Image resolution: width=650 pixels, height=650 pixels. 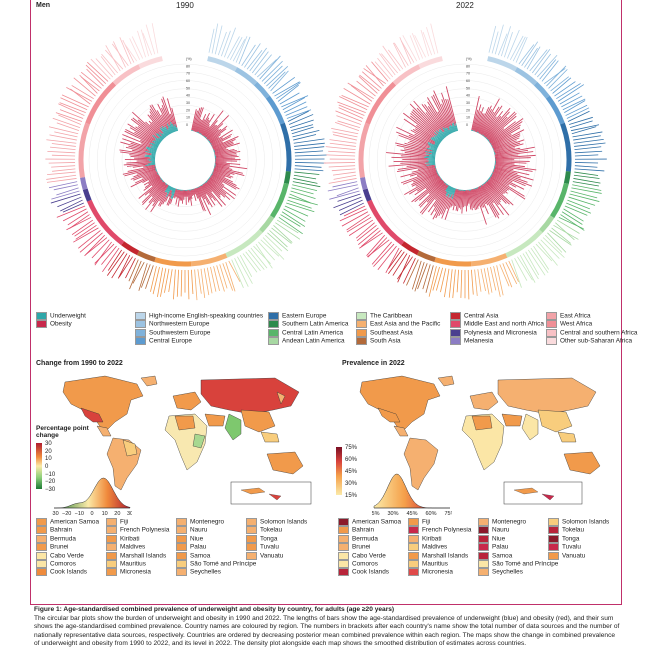 What do you see at coordinates (574, 556) in the screenshot?
I see `legend-label: Vanuatu` at bounding box center [574, 556].